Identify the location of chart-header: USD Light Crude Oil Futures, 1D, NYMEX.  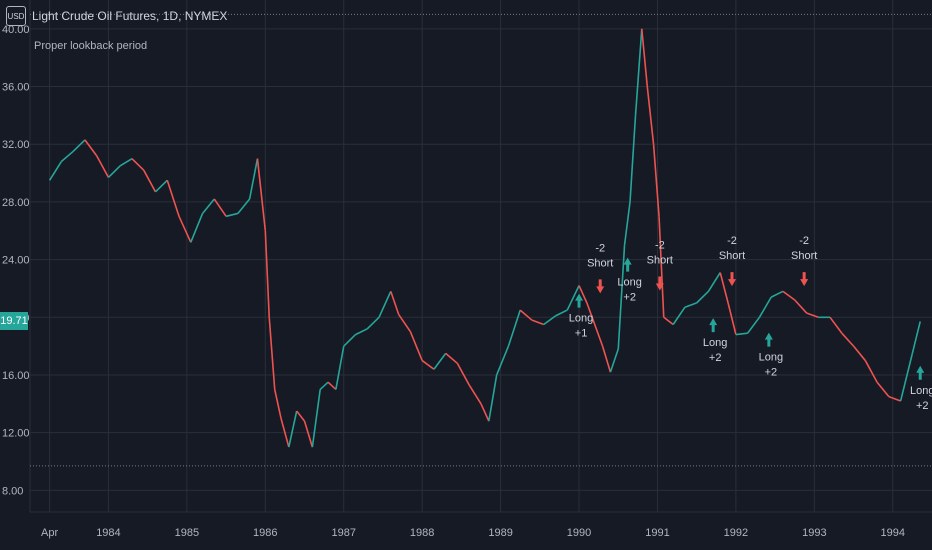
(116, 16).